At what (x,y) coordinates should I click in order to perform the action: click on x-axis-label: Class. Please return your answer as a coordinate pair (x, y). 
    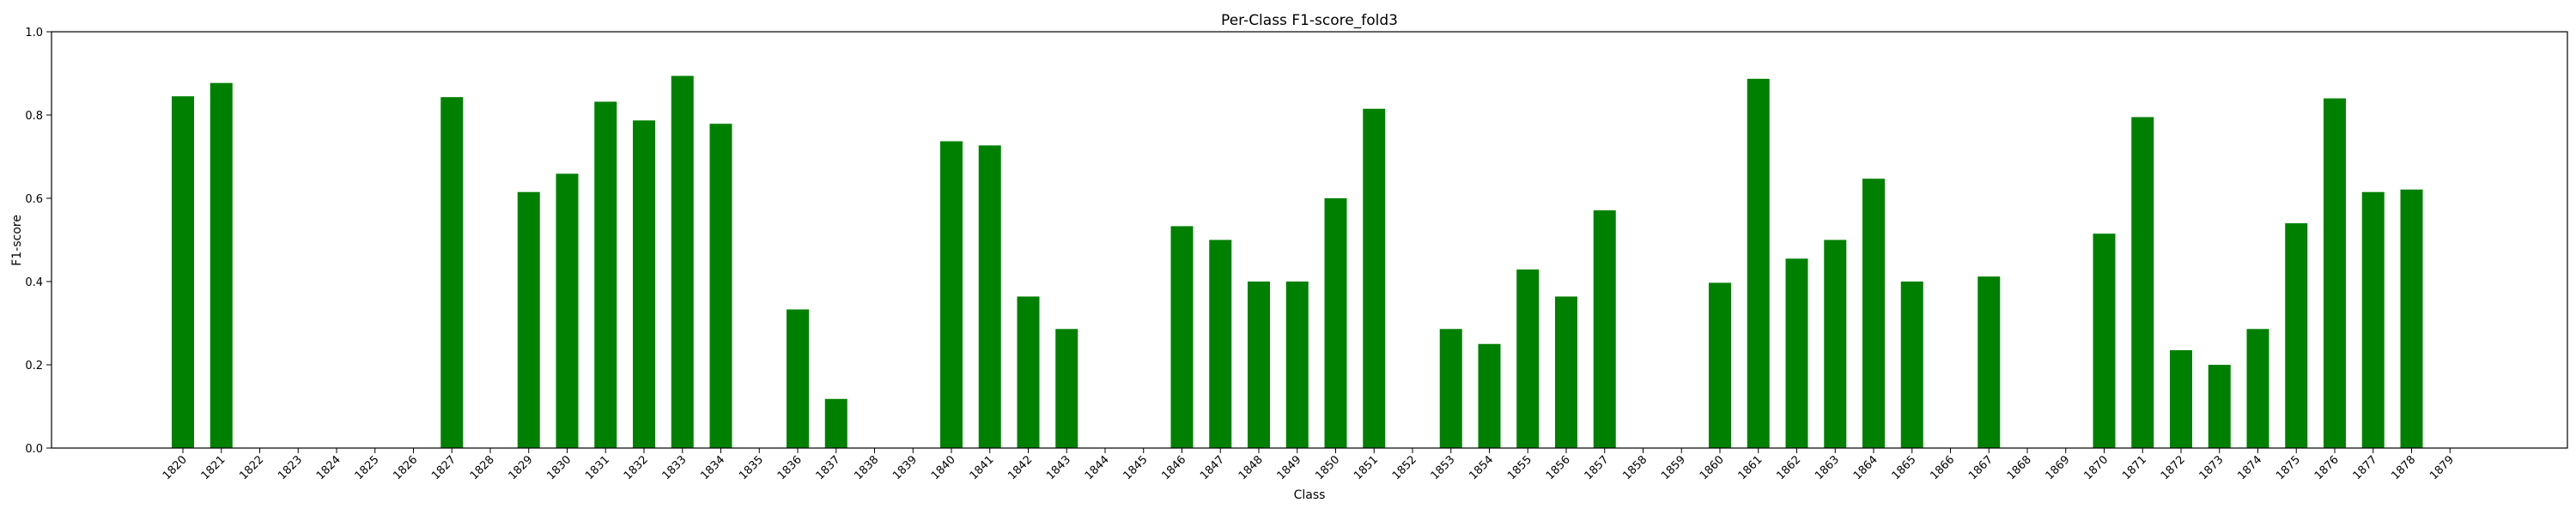
    Looking at the image, I should click on (1310, 495).